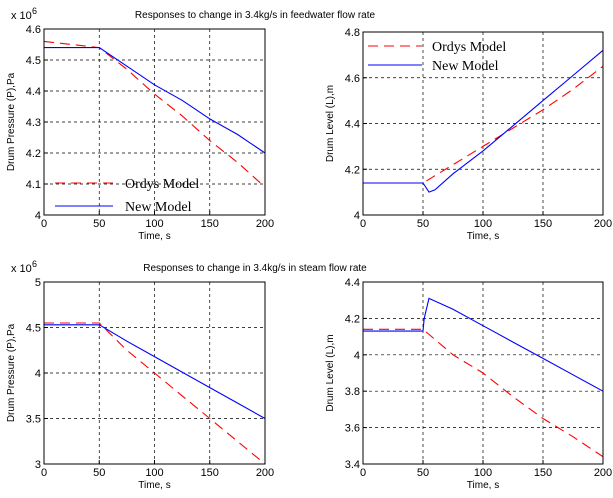  What do you see at coordinates (265, 224) in the screenshot?
I see `plot1-xtick-label: 200` at bounding box center [265, 224].